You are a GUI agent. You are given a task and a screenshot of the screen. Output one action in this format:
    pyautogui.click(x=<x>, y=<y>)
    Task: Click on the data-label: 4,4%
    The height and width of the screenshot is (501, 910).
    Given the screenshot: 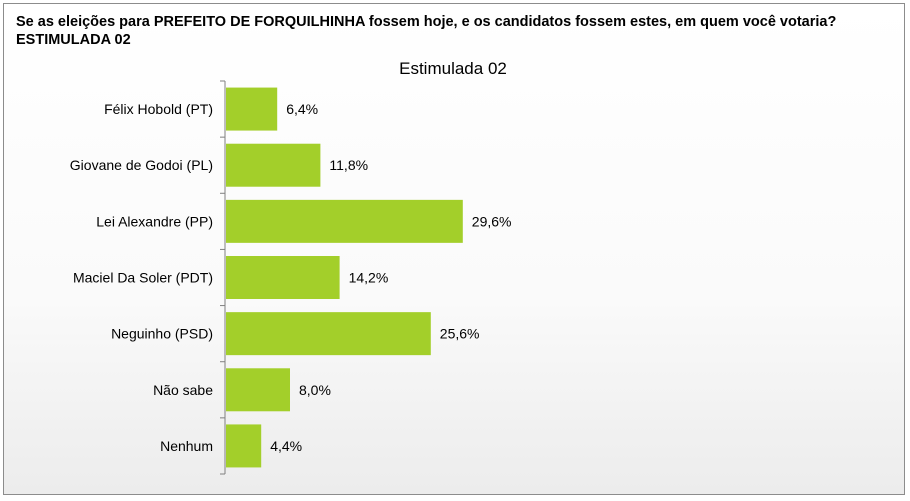 What is the action you would take?
    pyautogui.click(x=286, y=446)
    